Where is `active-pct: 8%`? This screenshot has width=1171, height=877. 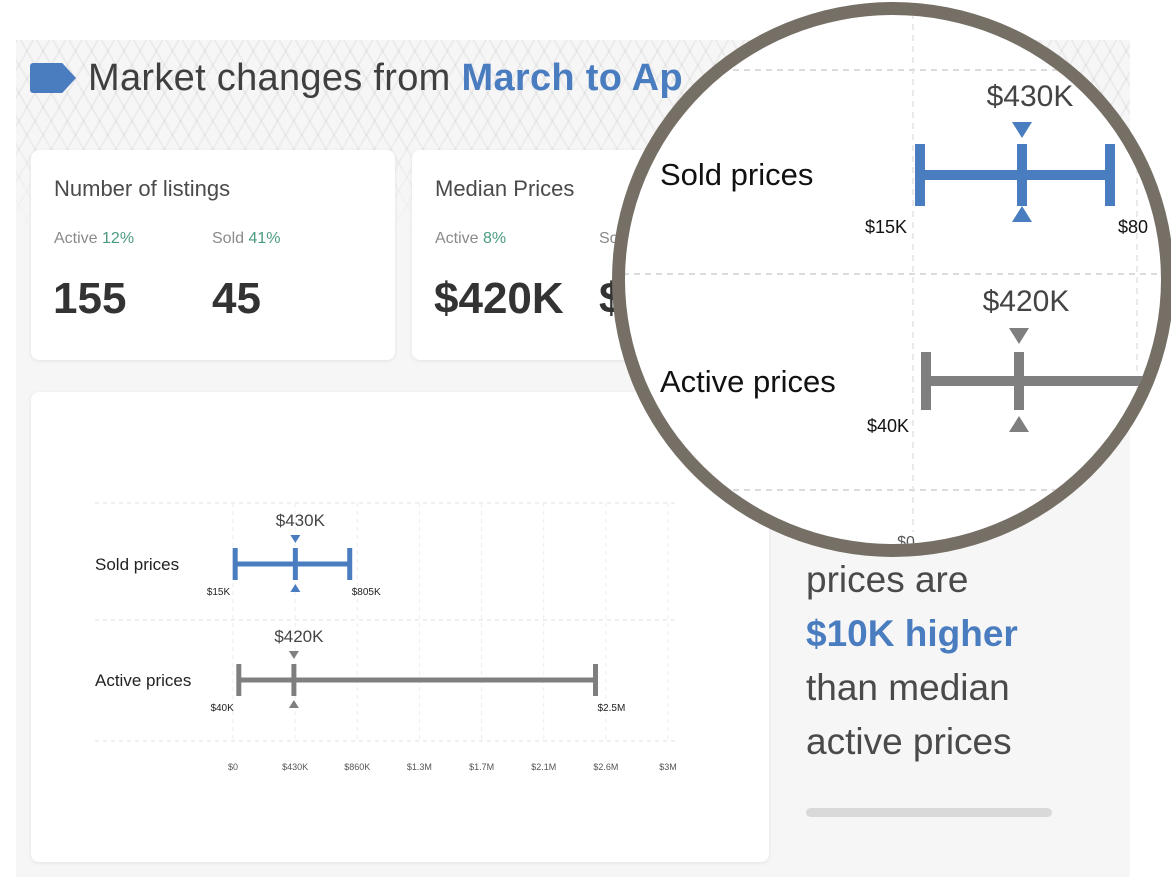 active-pct: 8% is located at coordinates (495, 238).